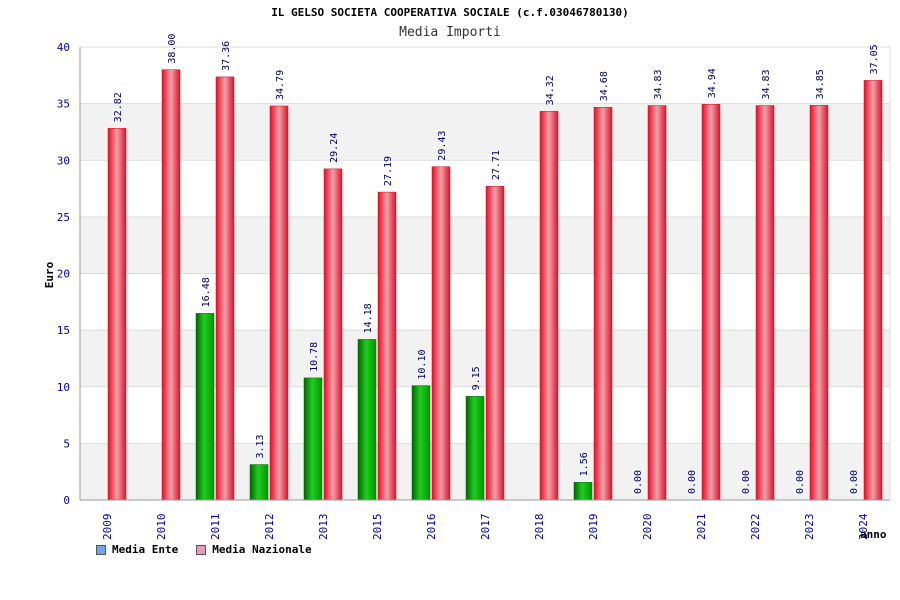  What do you see at coordinates (496, 165) in the screenshot?
I see `data-label-media-nazionale: 27.71` at bounding box center [496, 165].